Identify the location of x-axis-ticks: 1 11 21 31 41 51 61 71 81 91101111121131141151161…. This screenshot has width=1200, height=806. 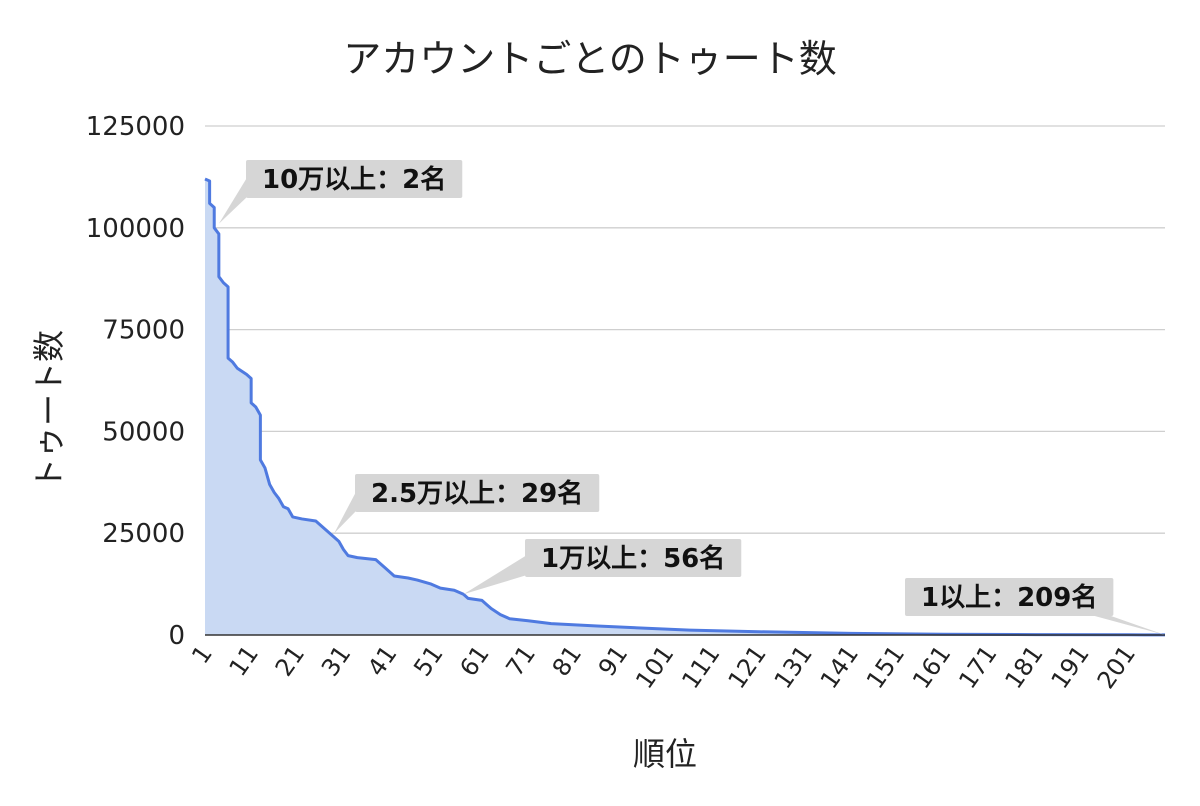
(663, 667).